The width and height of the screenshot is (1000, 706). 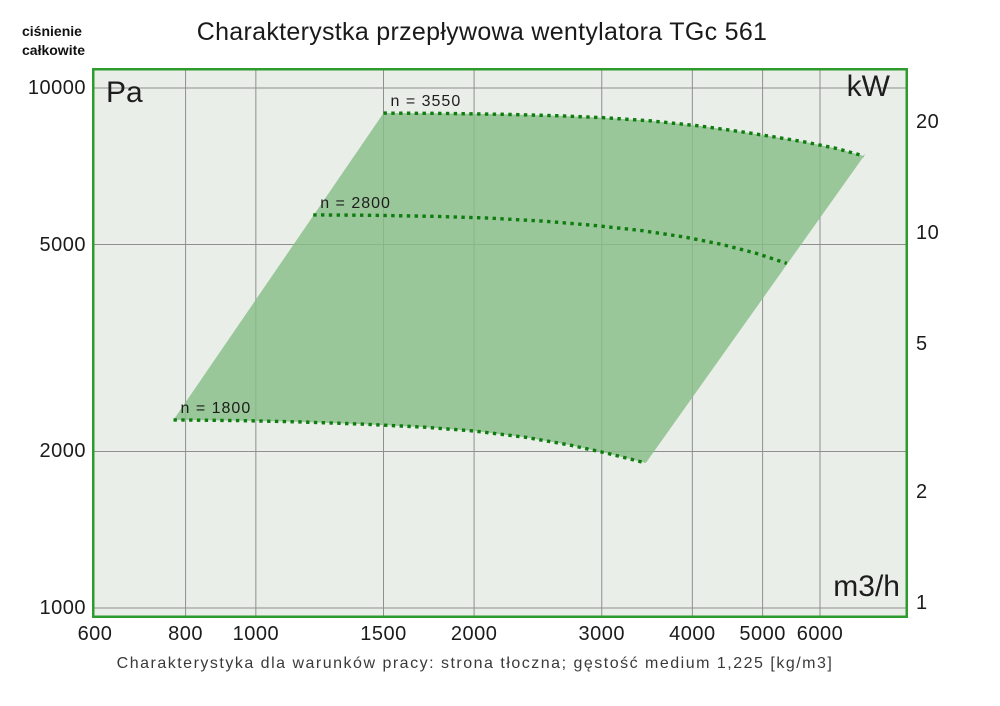 What do you see at coordinates (868, 86) in the screenshot?
I see `kw-unit-label: kW` at bounding box center [868, 86].